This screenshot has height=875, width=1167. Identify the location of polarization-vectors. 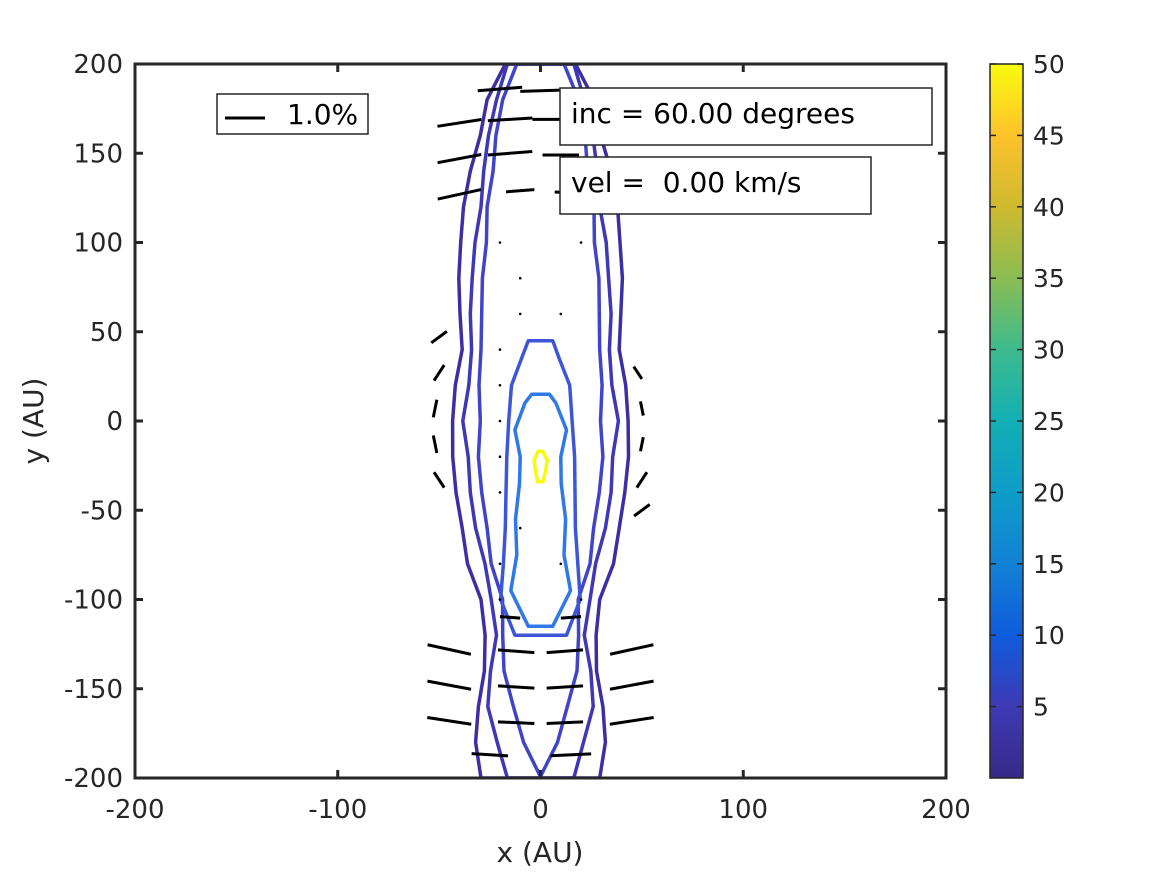
(540, 421).